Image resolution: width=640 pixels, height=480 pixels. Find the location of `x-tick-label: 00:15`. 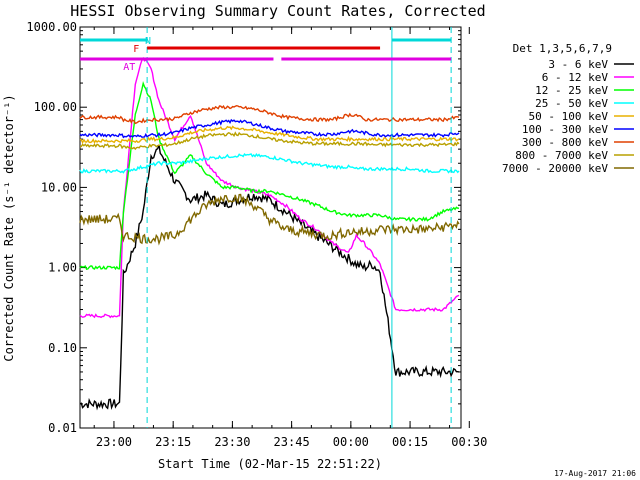

x-tick-label: 00:15 is located at coordinates (410, 442).